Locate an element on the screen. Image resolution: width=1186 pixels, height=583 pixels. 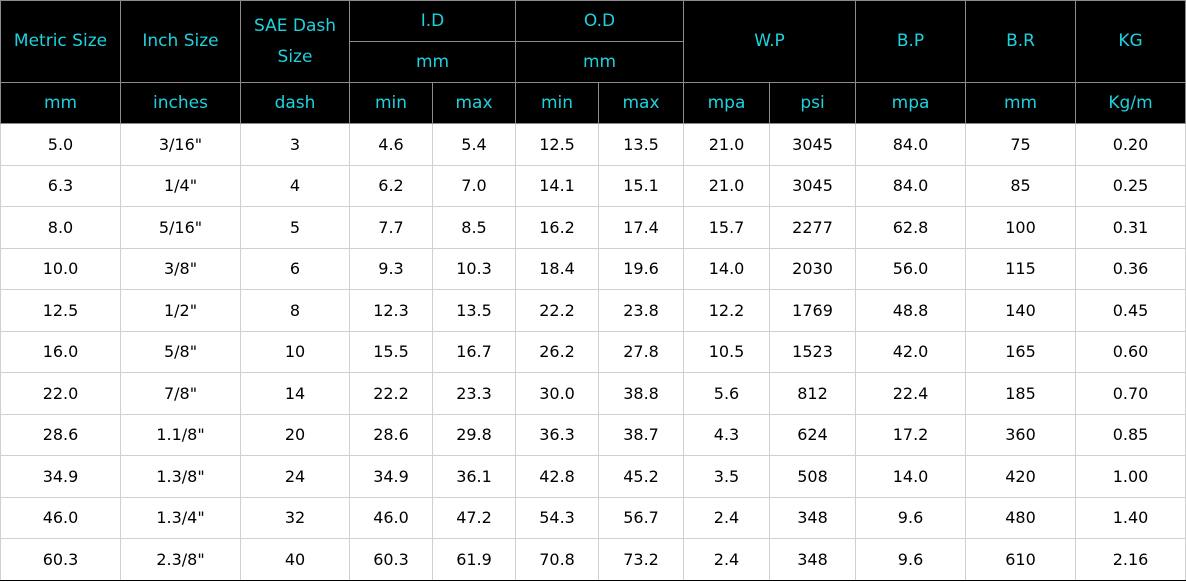
header-kg: KG is located at coordinates (1130, 41).